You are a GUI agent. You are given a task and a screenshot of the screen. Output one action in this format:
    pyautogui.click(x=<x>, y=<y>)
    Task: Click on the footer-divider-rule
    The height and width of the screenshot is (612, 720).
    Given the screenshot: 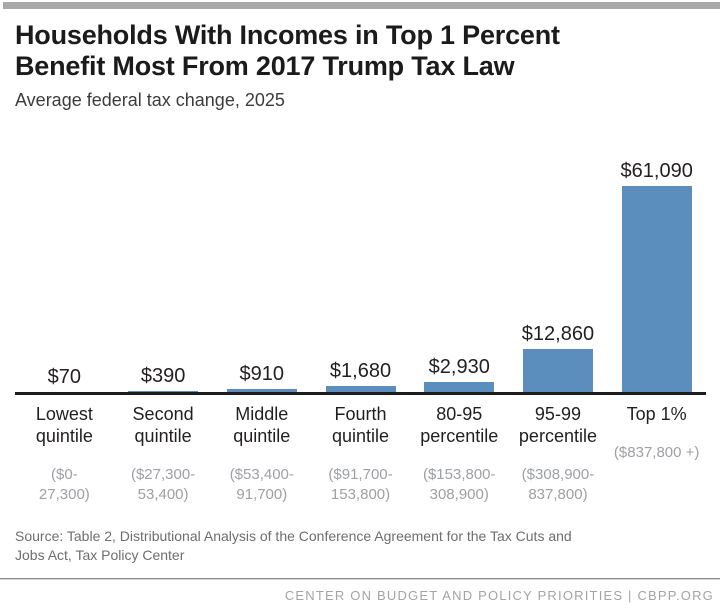 What is the action you would take?
    pyautogui.click(x=360, y=579)
    